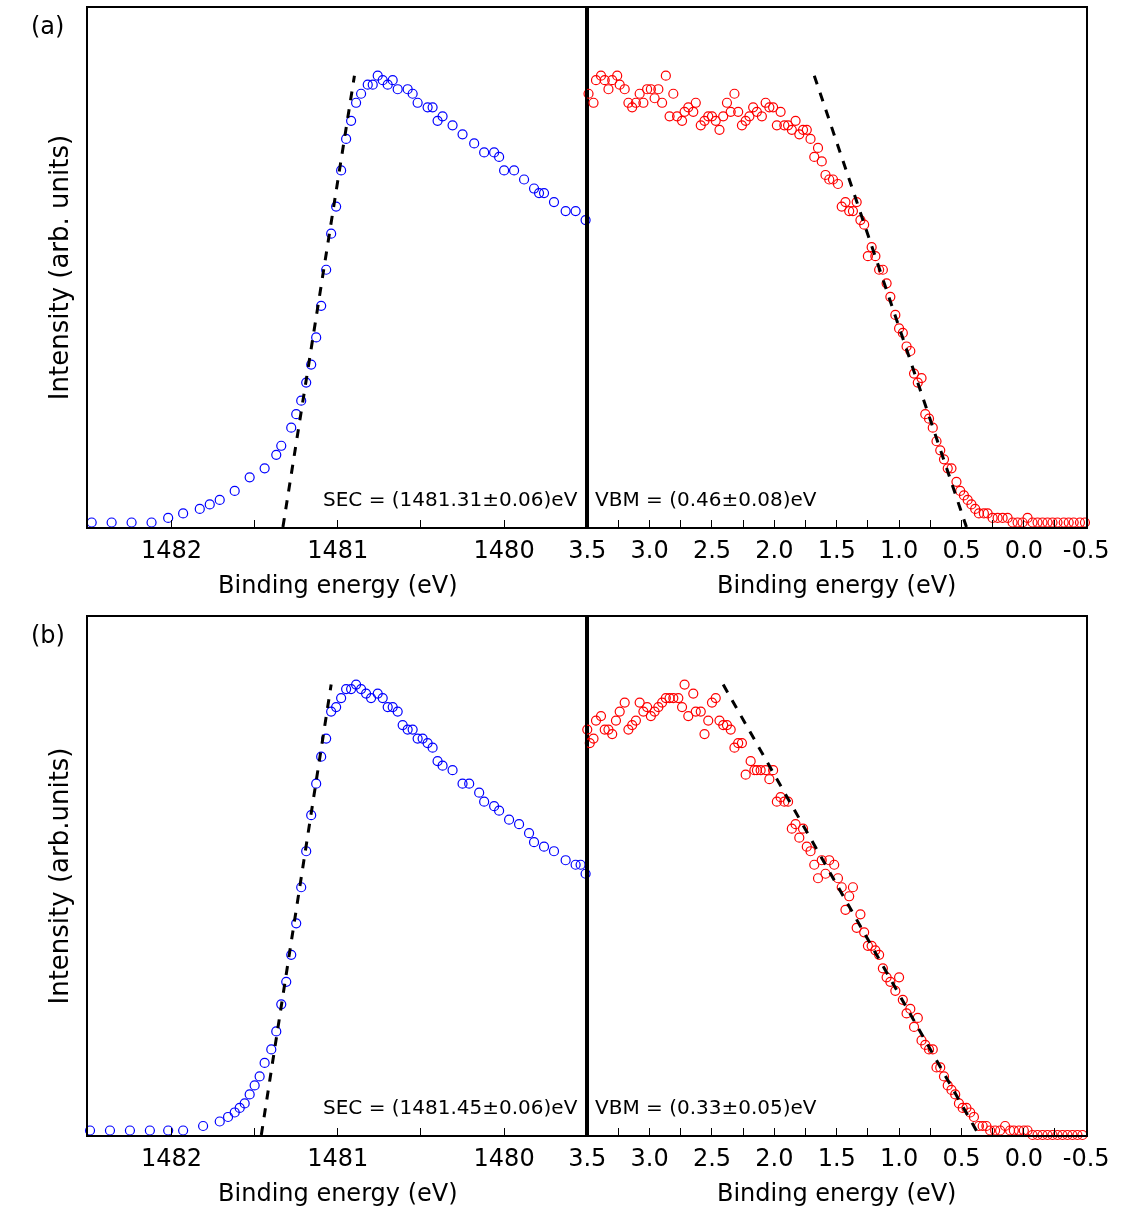  Describe the element at coordinates (450, 499) in the screenshot. I see `annotation: SEC = (1481.31±0.06)eV` at that location.